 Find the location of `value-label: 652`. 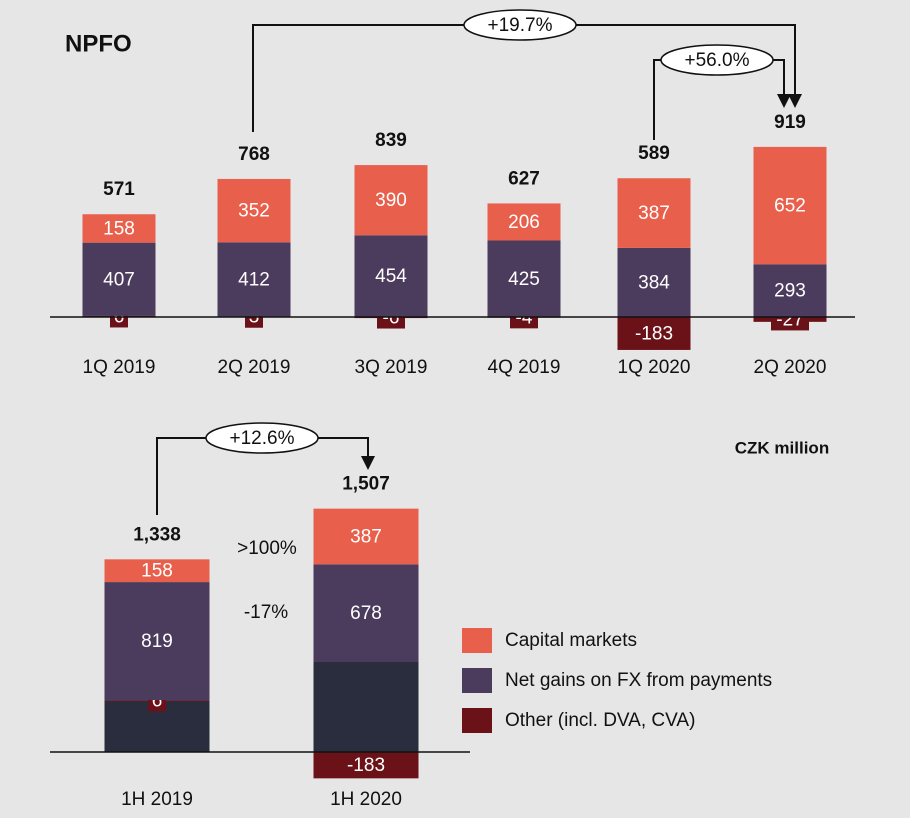

value-label: 652 is located at coordinates (790, 206).